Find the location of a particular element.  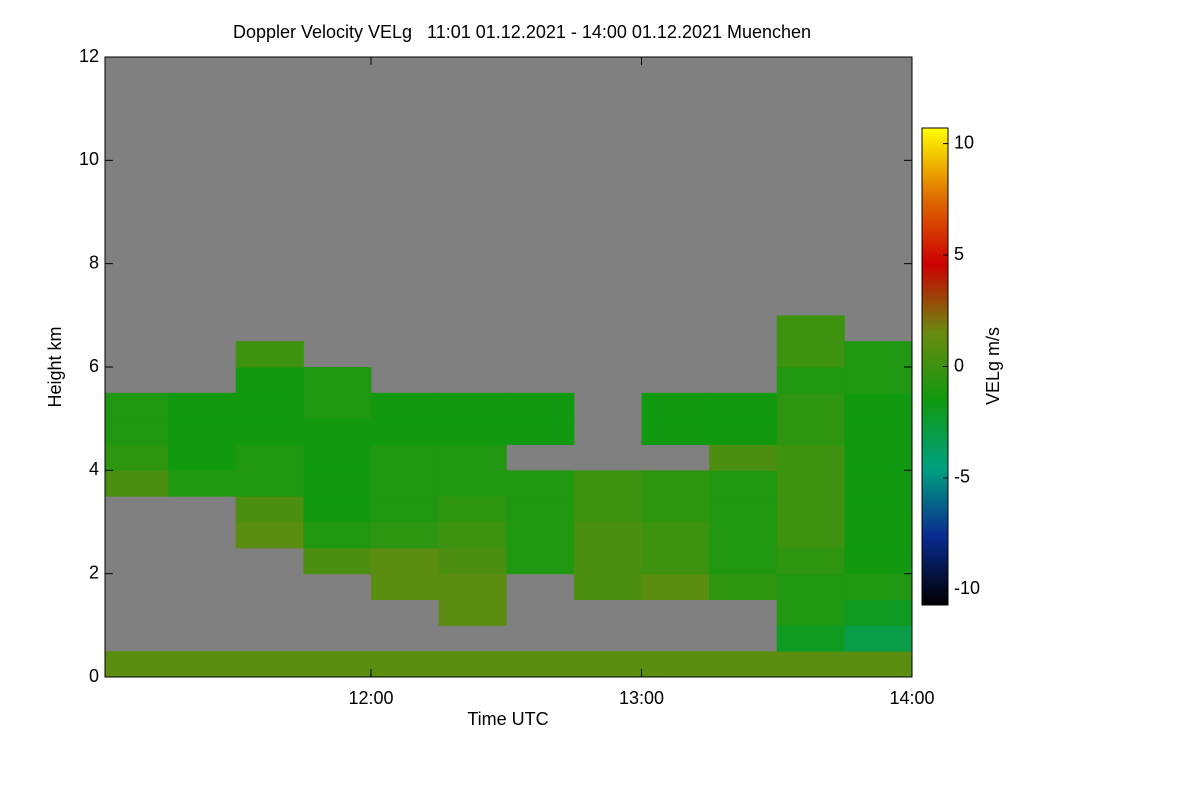

colorbar-tick-label: 0 is located at coordinates (959, 365).